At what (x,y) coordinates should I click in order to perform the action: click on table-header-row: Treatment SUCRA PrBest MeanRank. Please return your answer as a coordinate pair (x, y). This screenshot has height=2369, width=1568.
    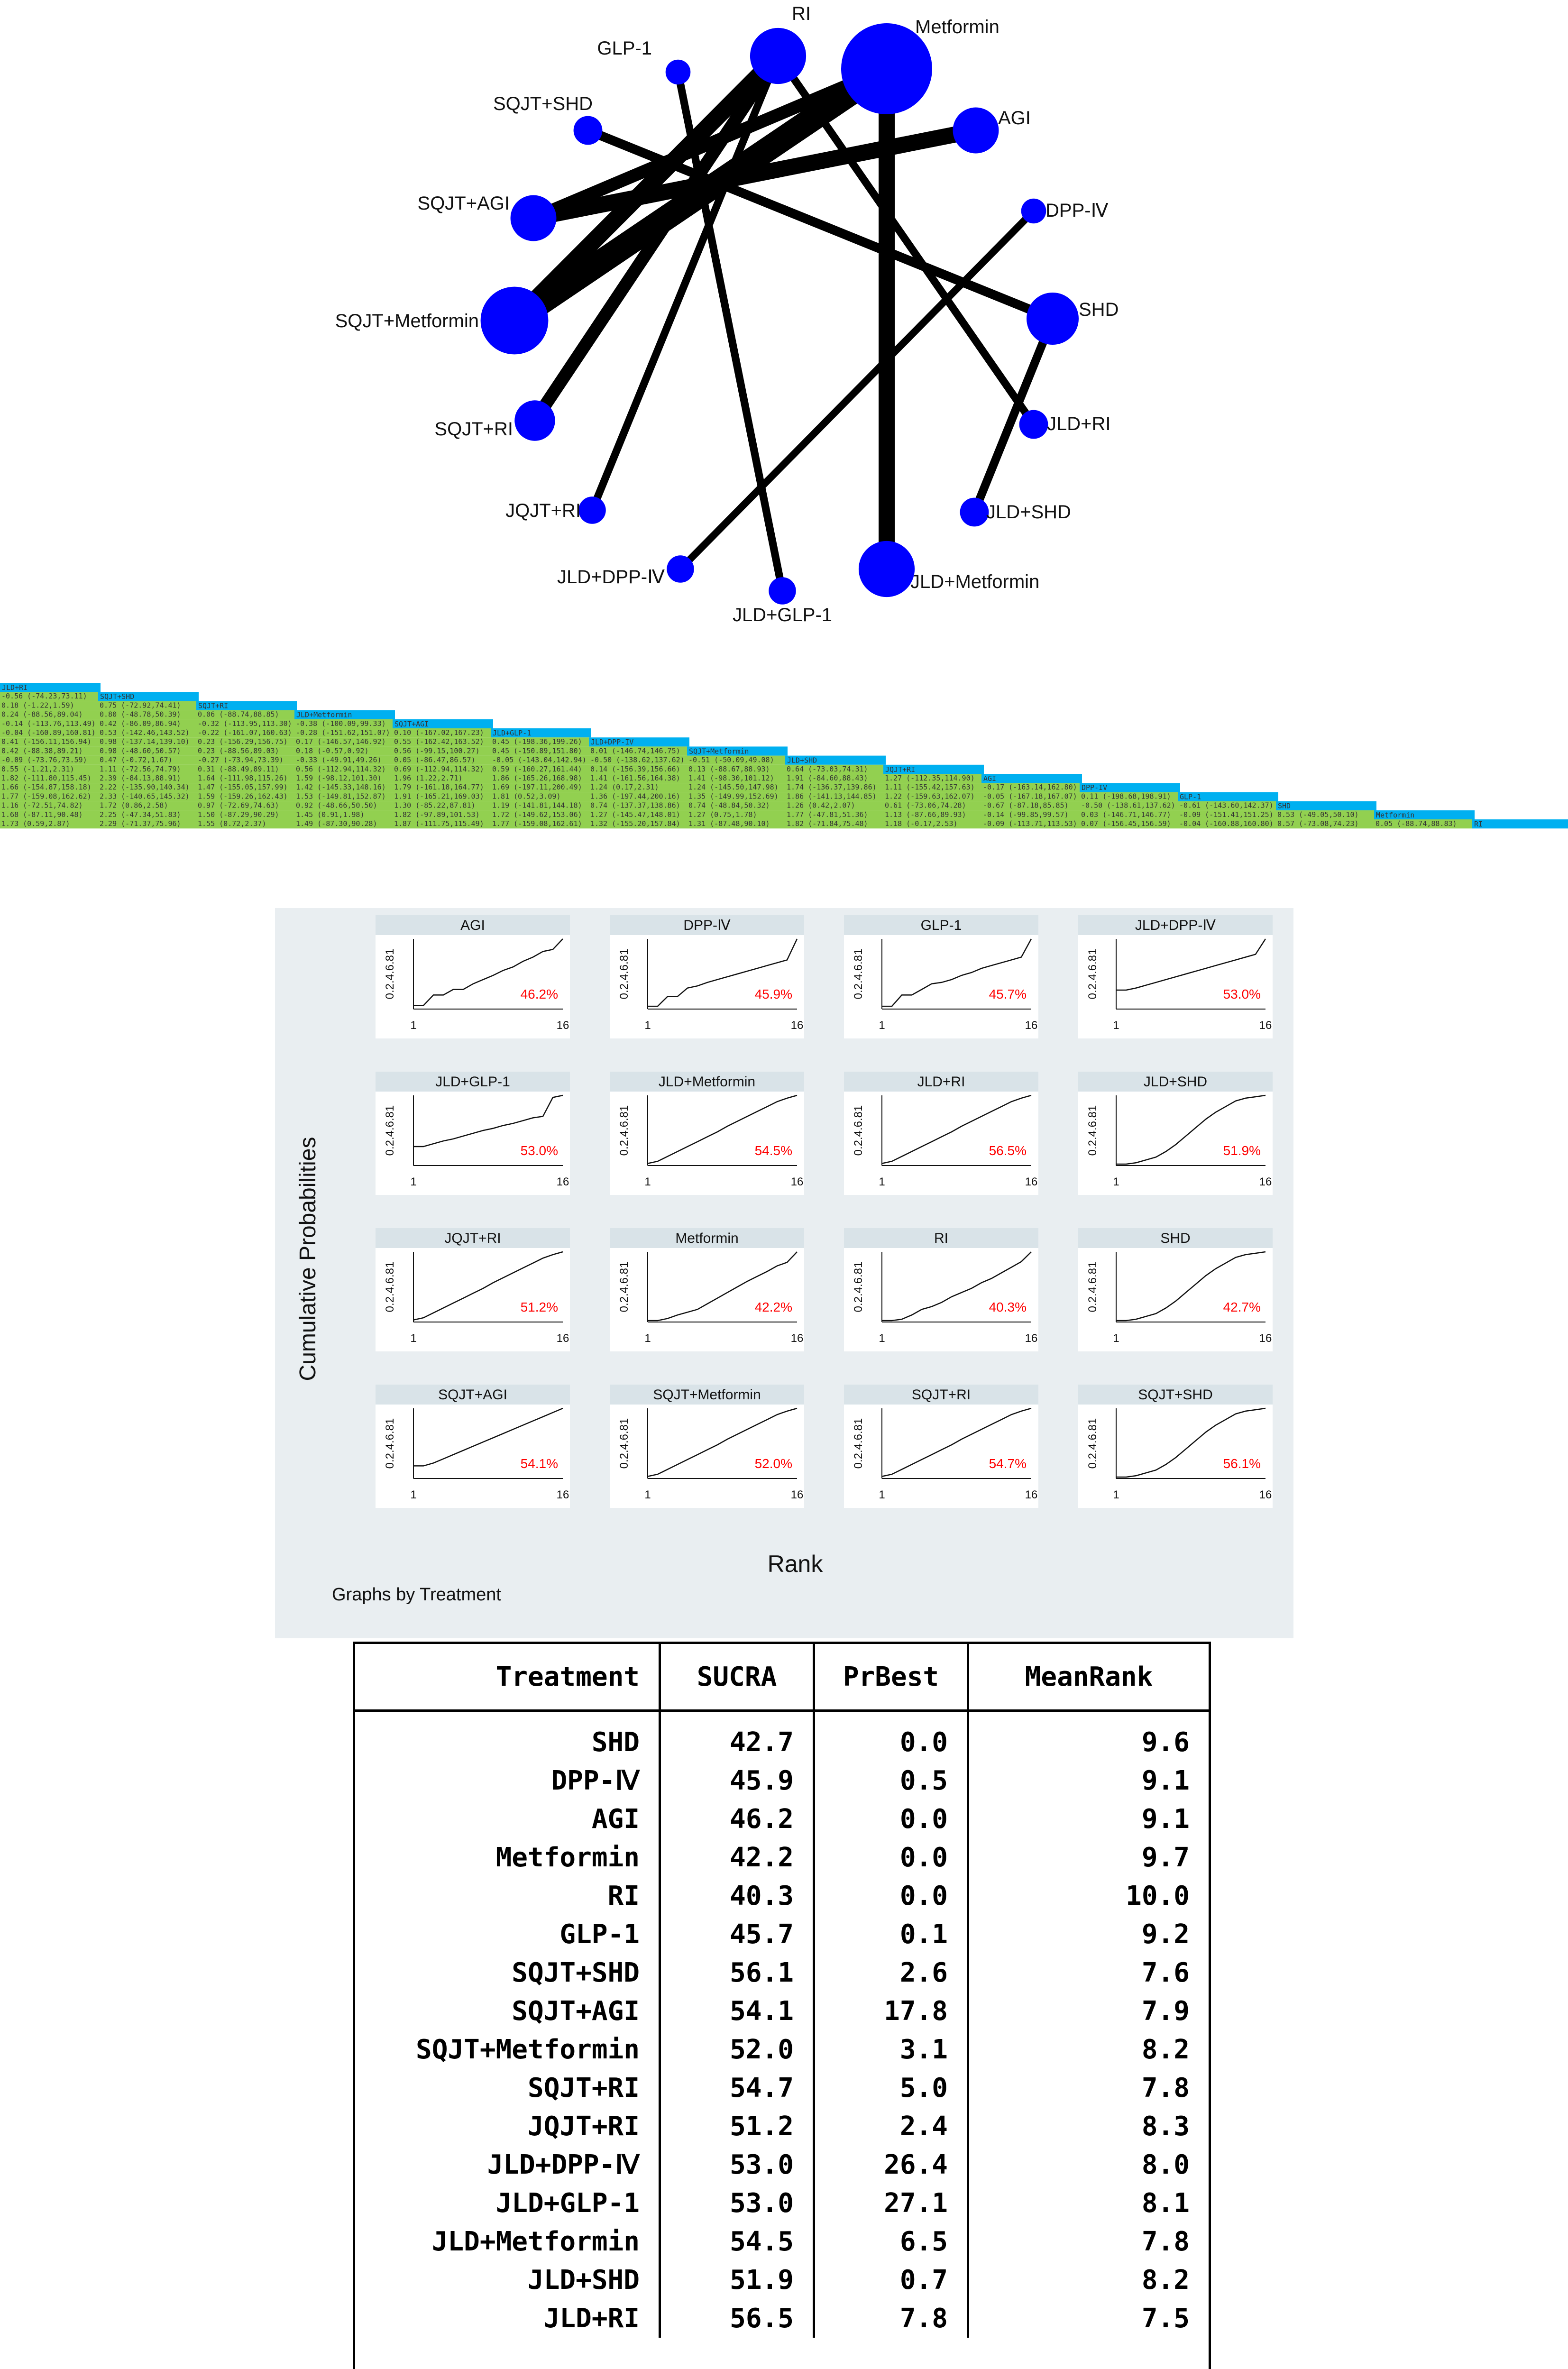
    Looking at the image, I should click on (782, 1678).